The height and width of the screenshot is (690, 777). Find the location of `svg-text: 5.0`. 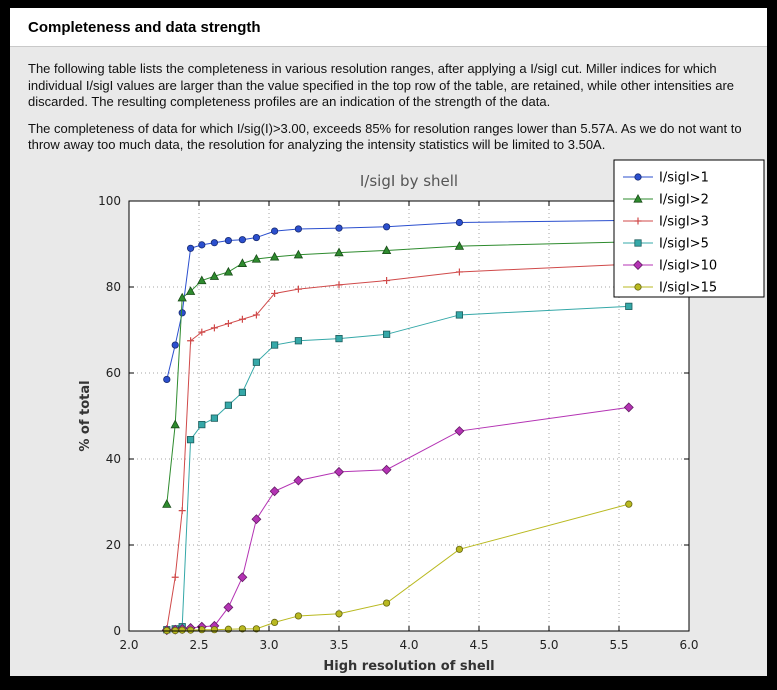

svg-text: 5.0 is located at coordinates (548, 645).